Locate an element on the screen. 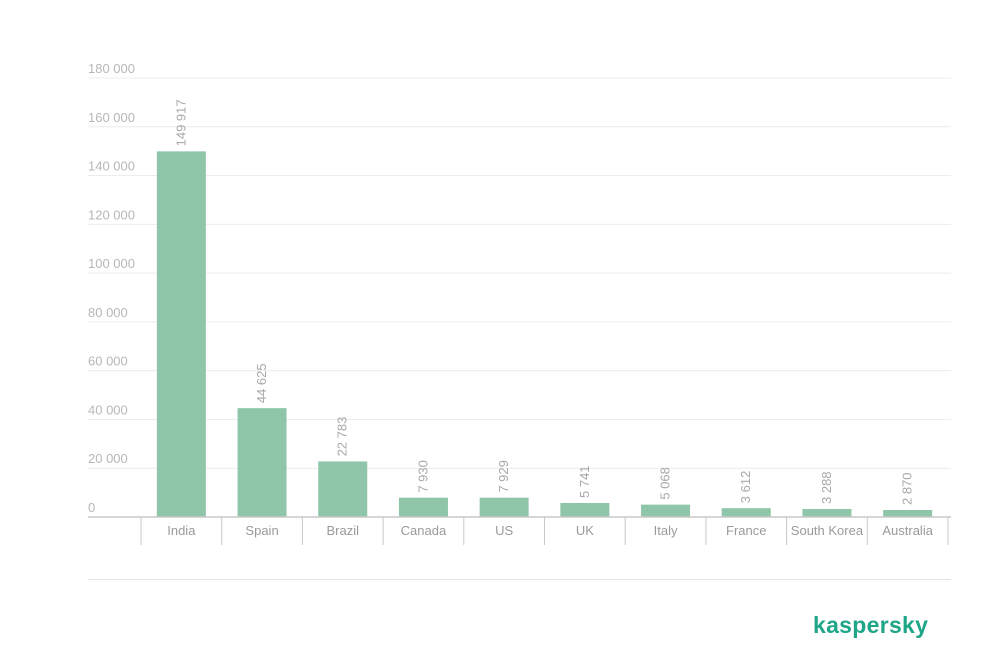  y-tick-label: 60 000 is located at coordinates (108, 361).